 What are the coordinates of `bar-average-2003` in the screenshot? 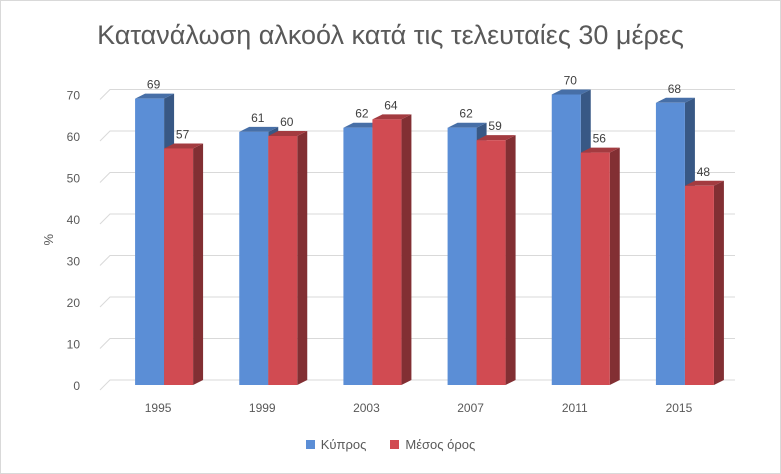 It's located at (387, 252).